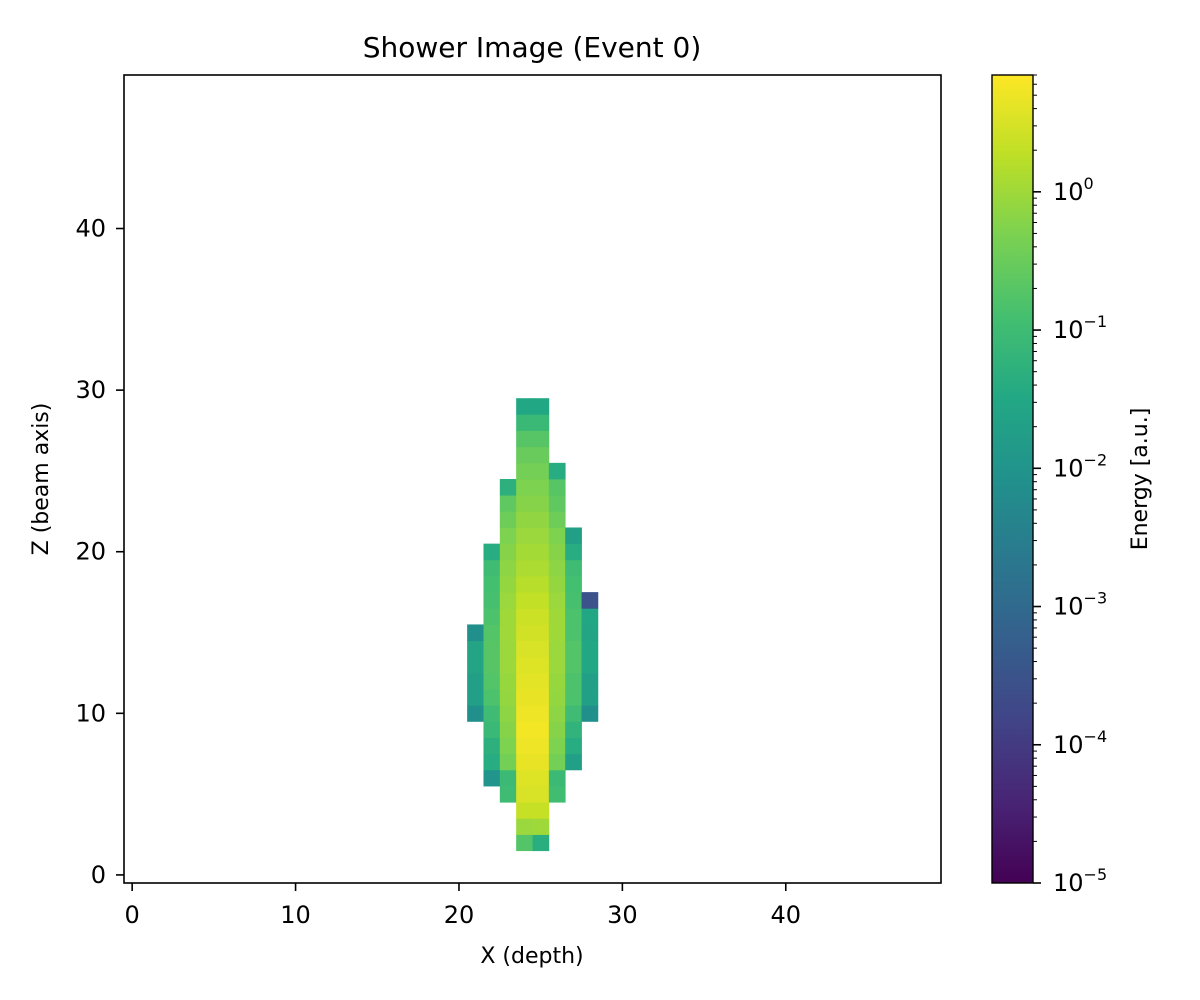 This screenshot has width=1200, height=1000. I want to click on chart-title: Shower Image (Event 0), so click(532, 47).